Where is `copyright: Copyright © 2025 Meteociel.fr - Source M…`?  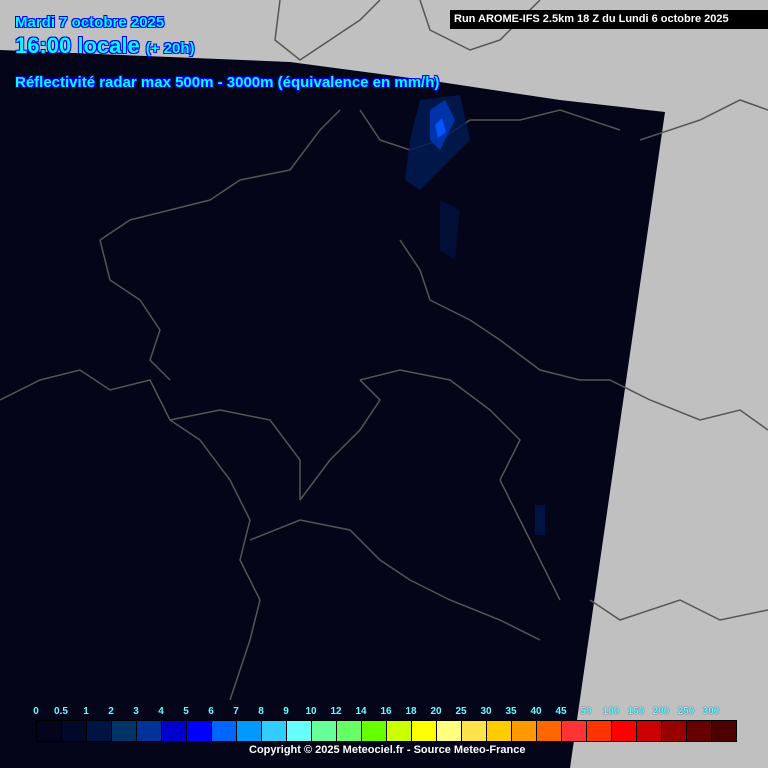 copyright: Copyright © 2025 Meteociel.fr - Source M… is located at coordinates (387, 750).